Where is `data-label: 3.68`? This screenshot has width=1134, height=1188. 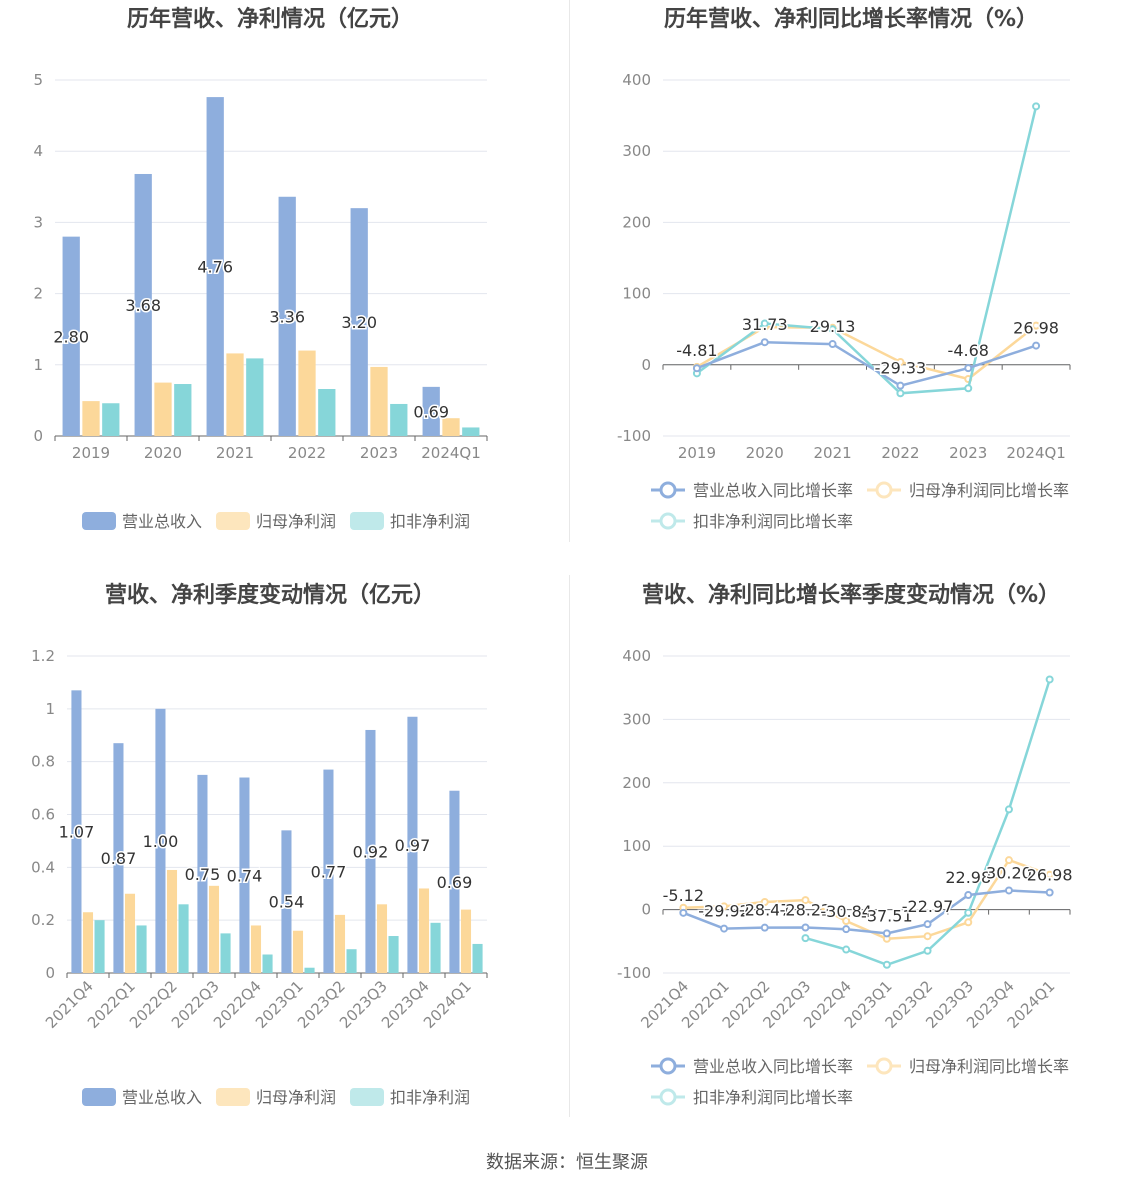 data-label: 3.68 is located at coordinates (143, 305).